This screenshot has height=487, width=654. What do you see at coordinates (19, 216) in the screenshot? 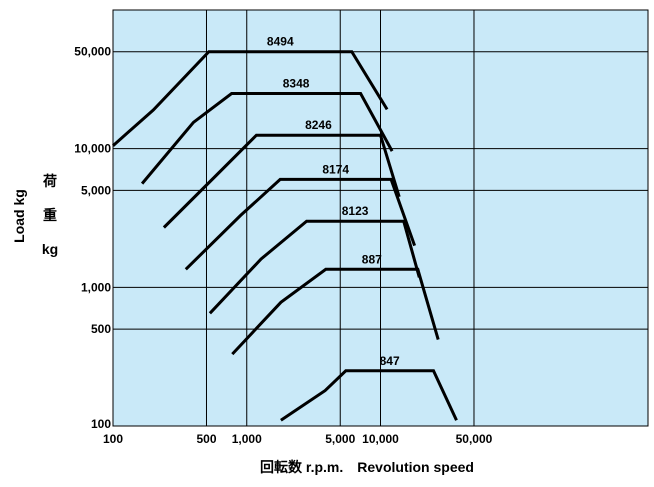
I see `y-axis-title-en: Load kg` at bounding box center [19, 216].